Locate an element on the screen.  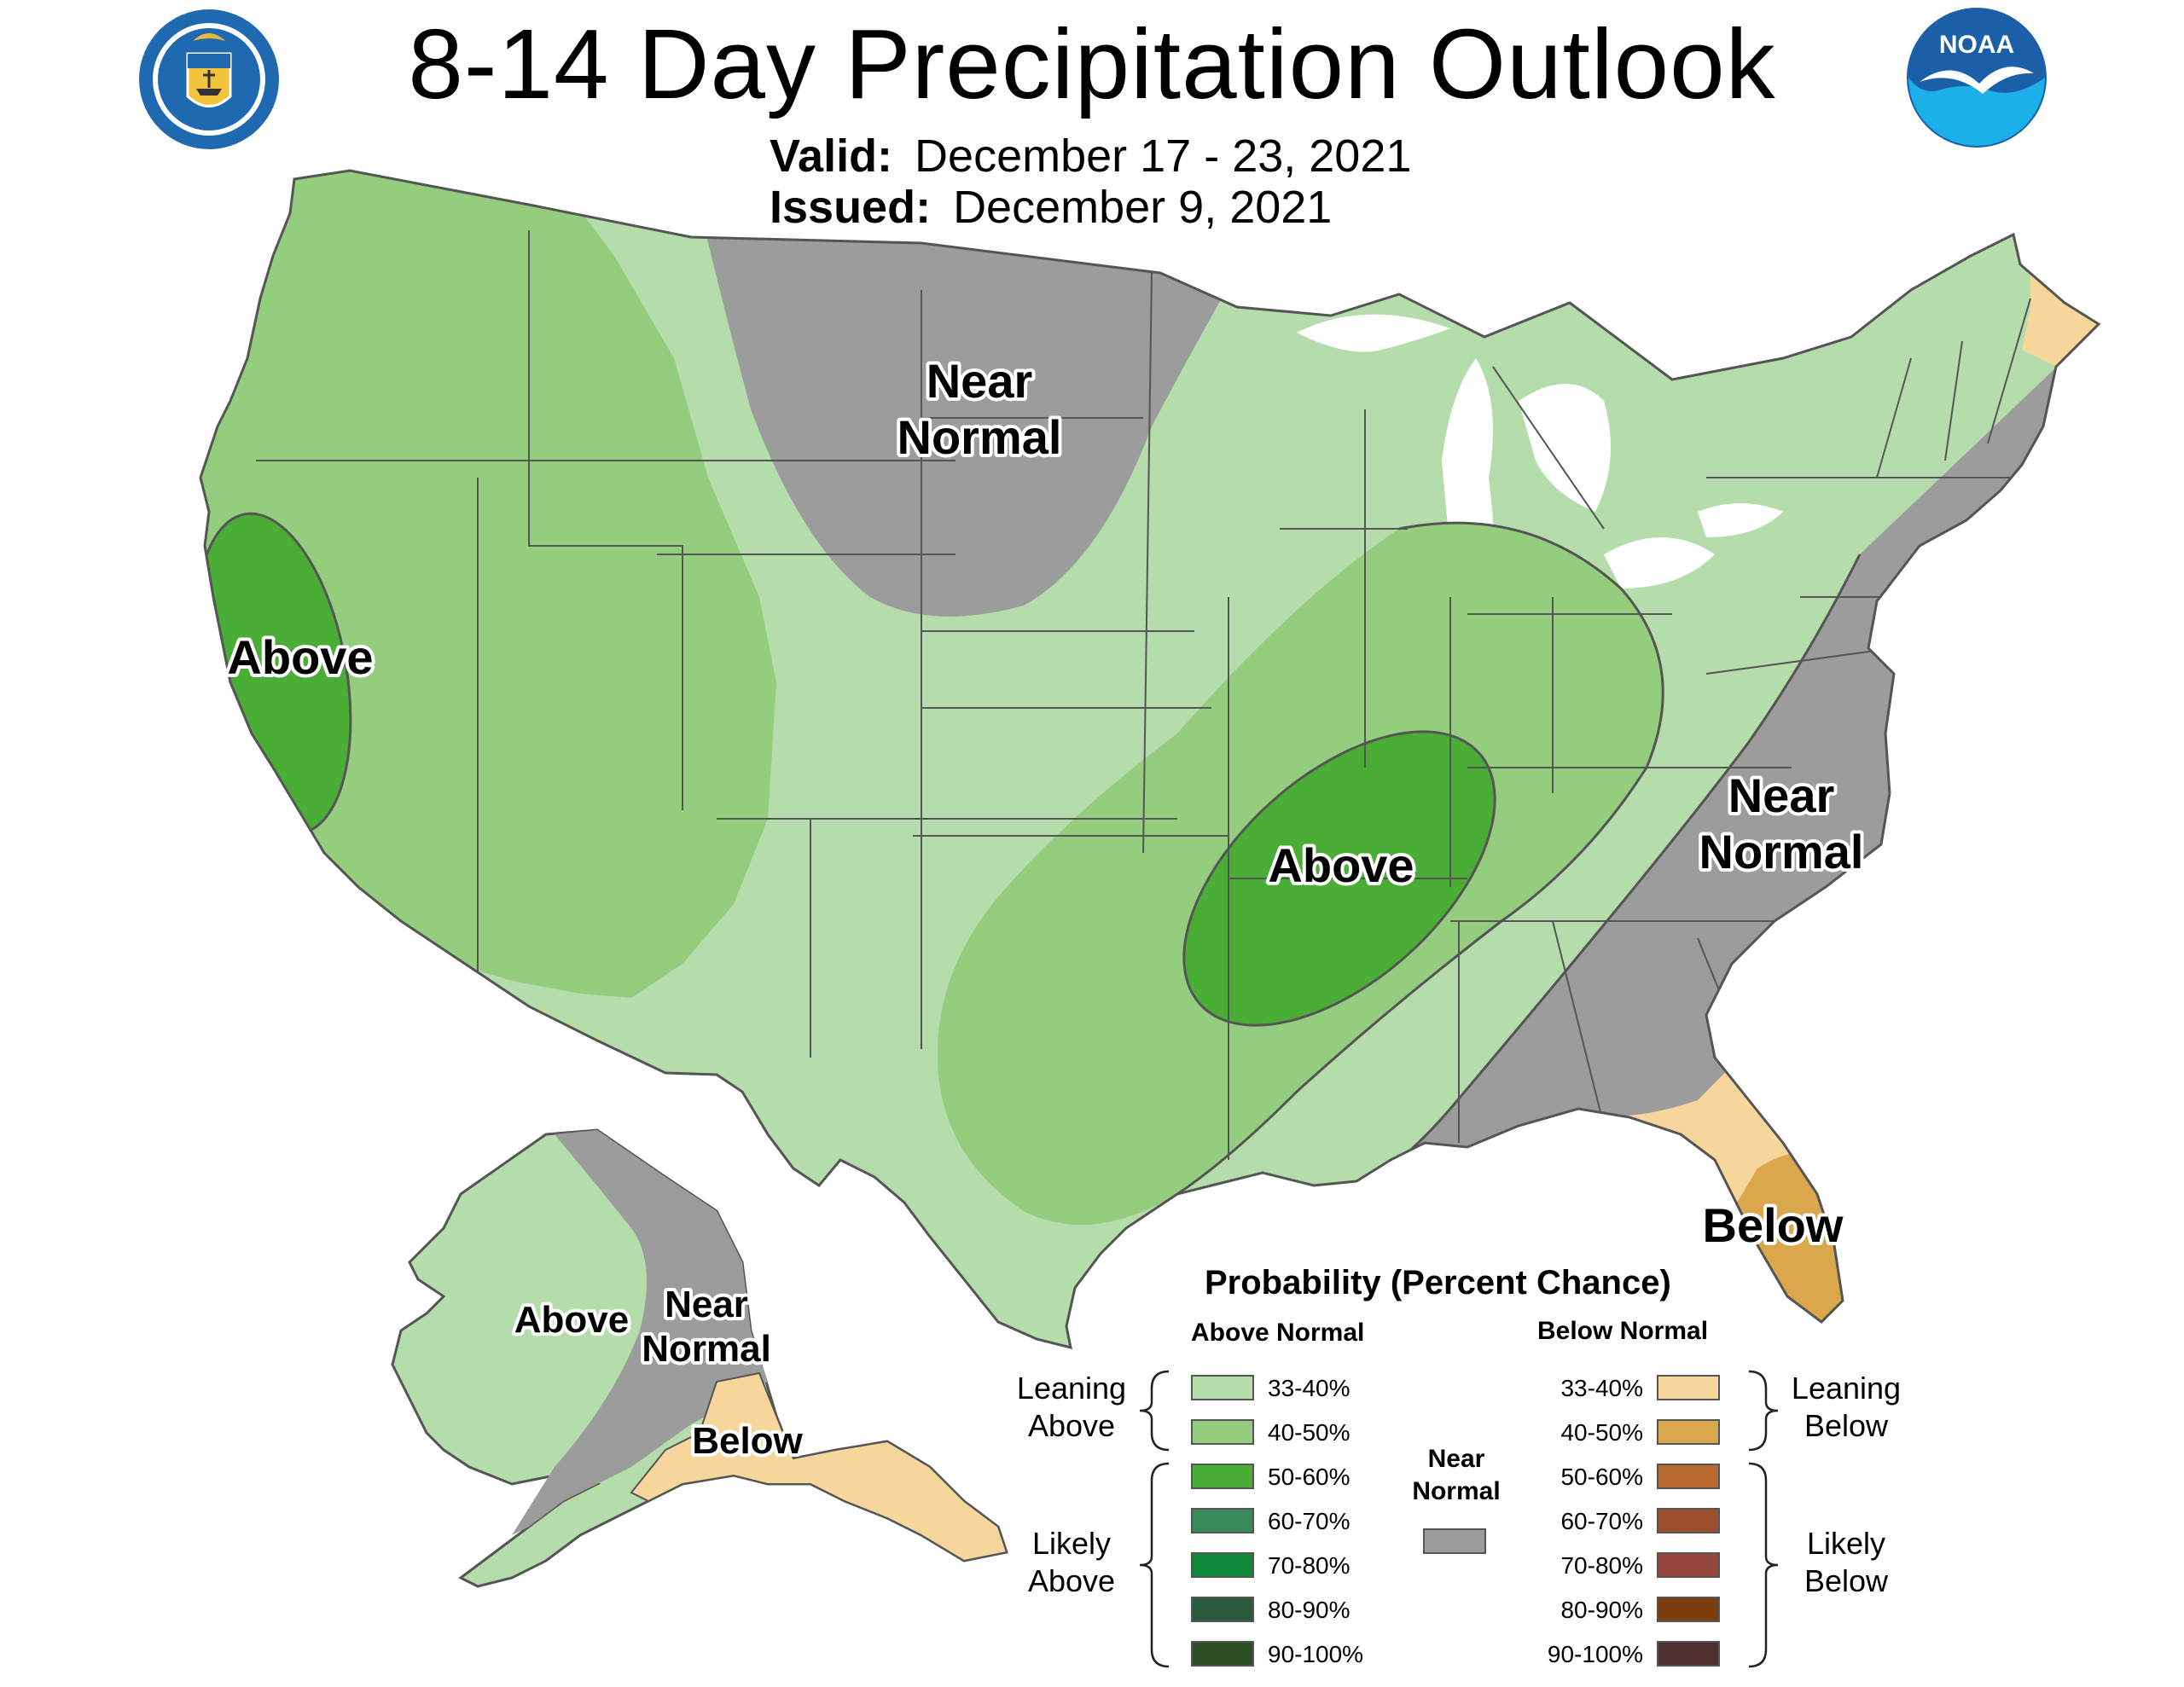
issued-value: December 9, 2021 is located at coordinates (1143, 207).